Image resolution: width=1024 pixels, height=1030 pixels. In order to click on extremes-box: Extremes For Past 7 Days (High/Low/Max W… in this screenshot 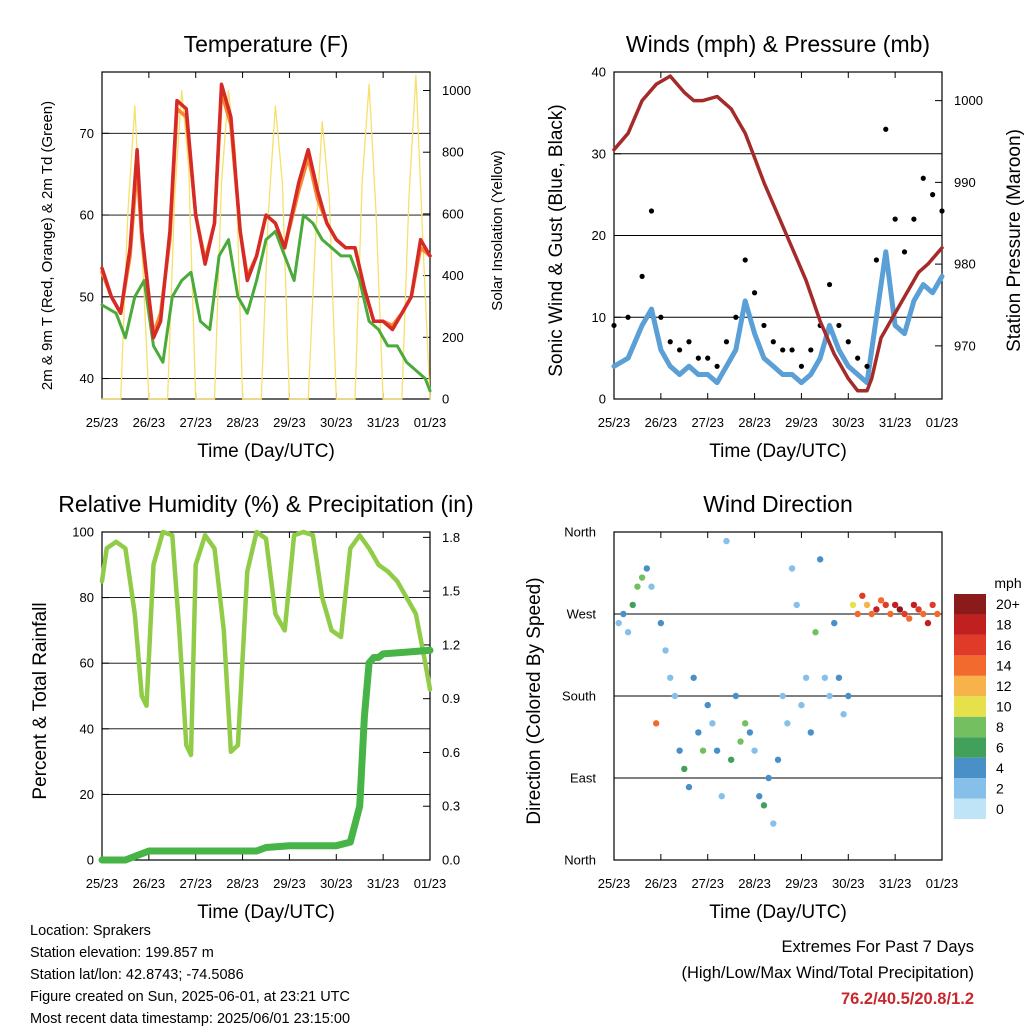, I will do `click(827, 973)`.